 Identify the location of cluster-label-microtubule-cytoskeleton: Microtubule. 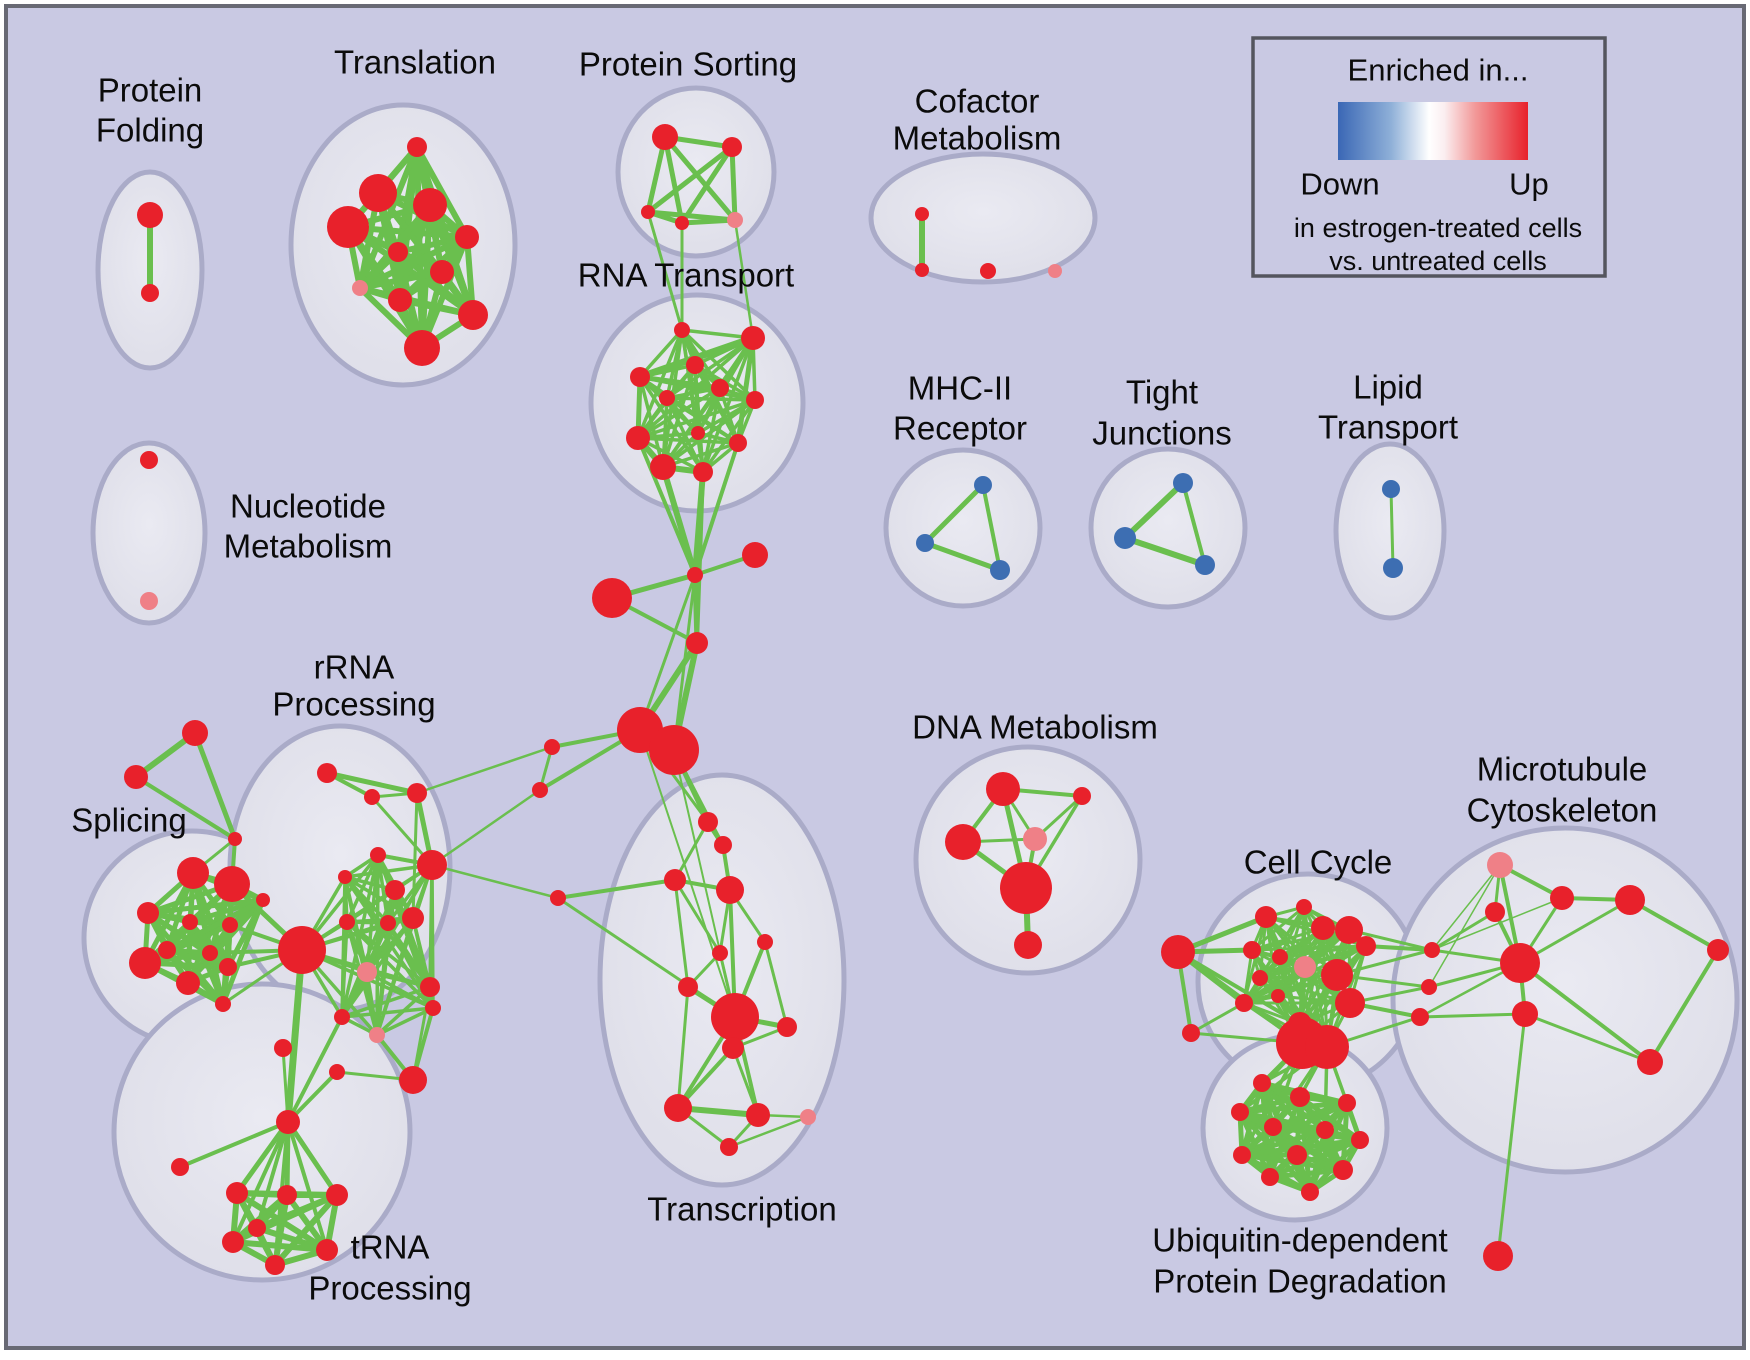
(1562, 769).